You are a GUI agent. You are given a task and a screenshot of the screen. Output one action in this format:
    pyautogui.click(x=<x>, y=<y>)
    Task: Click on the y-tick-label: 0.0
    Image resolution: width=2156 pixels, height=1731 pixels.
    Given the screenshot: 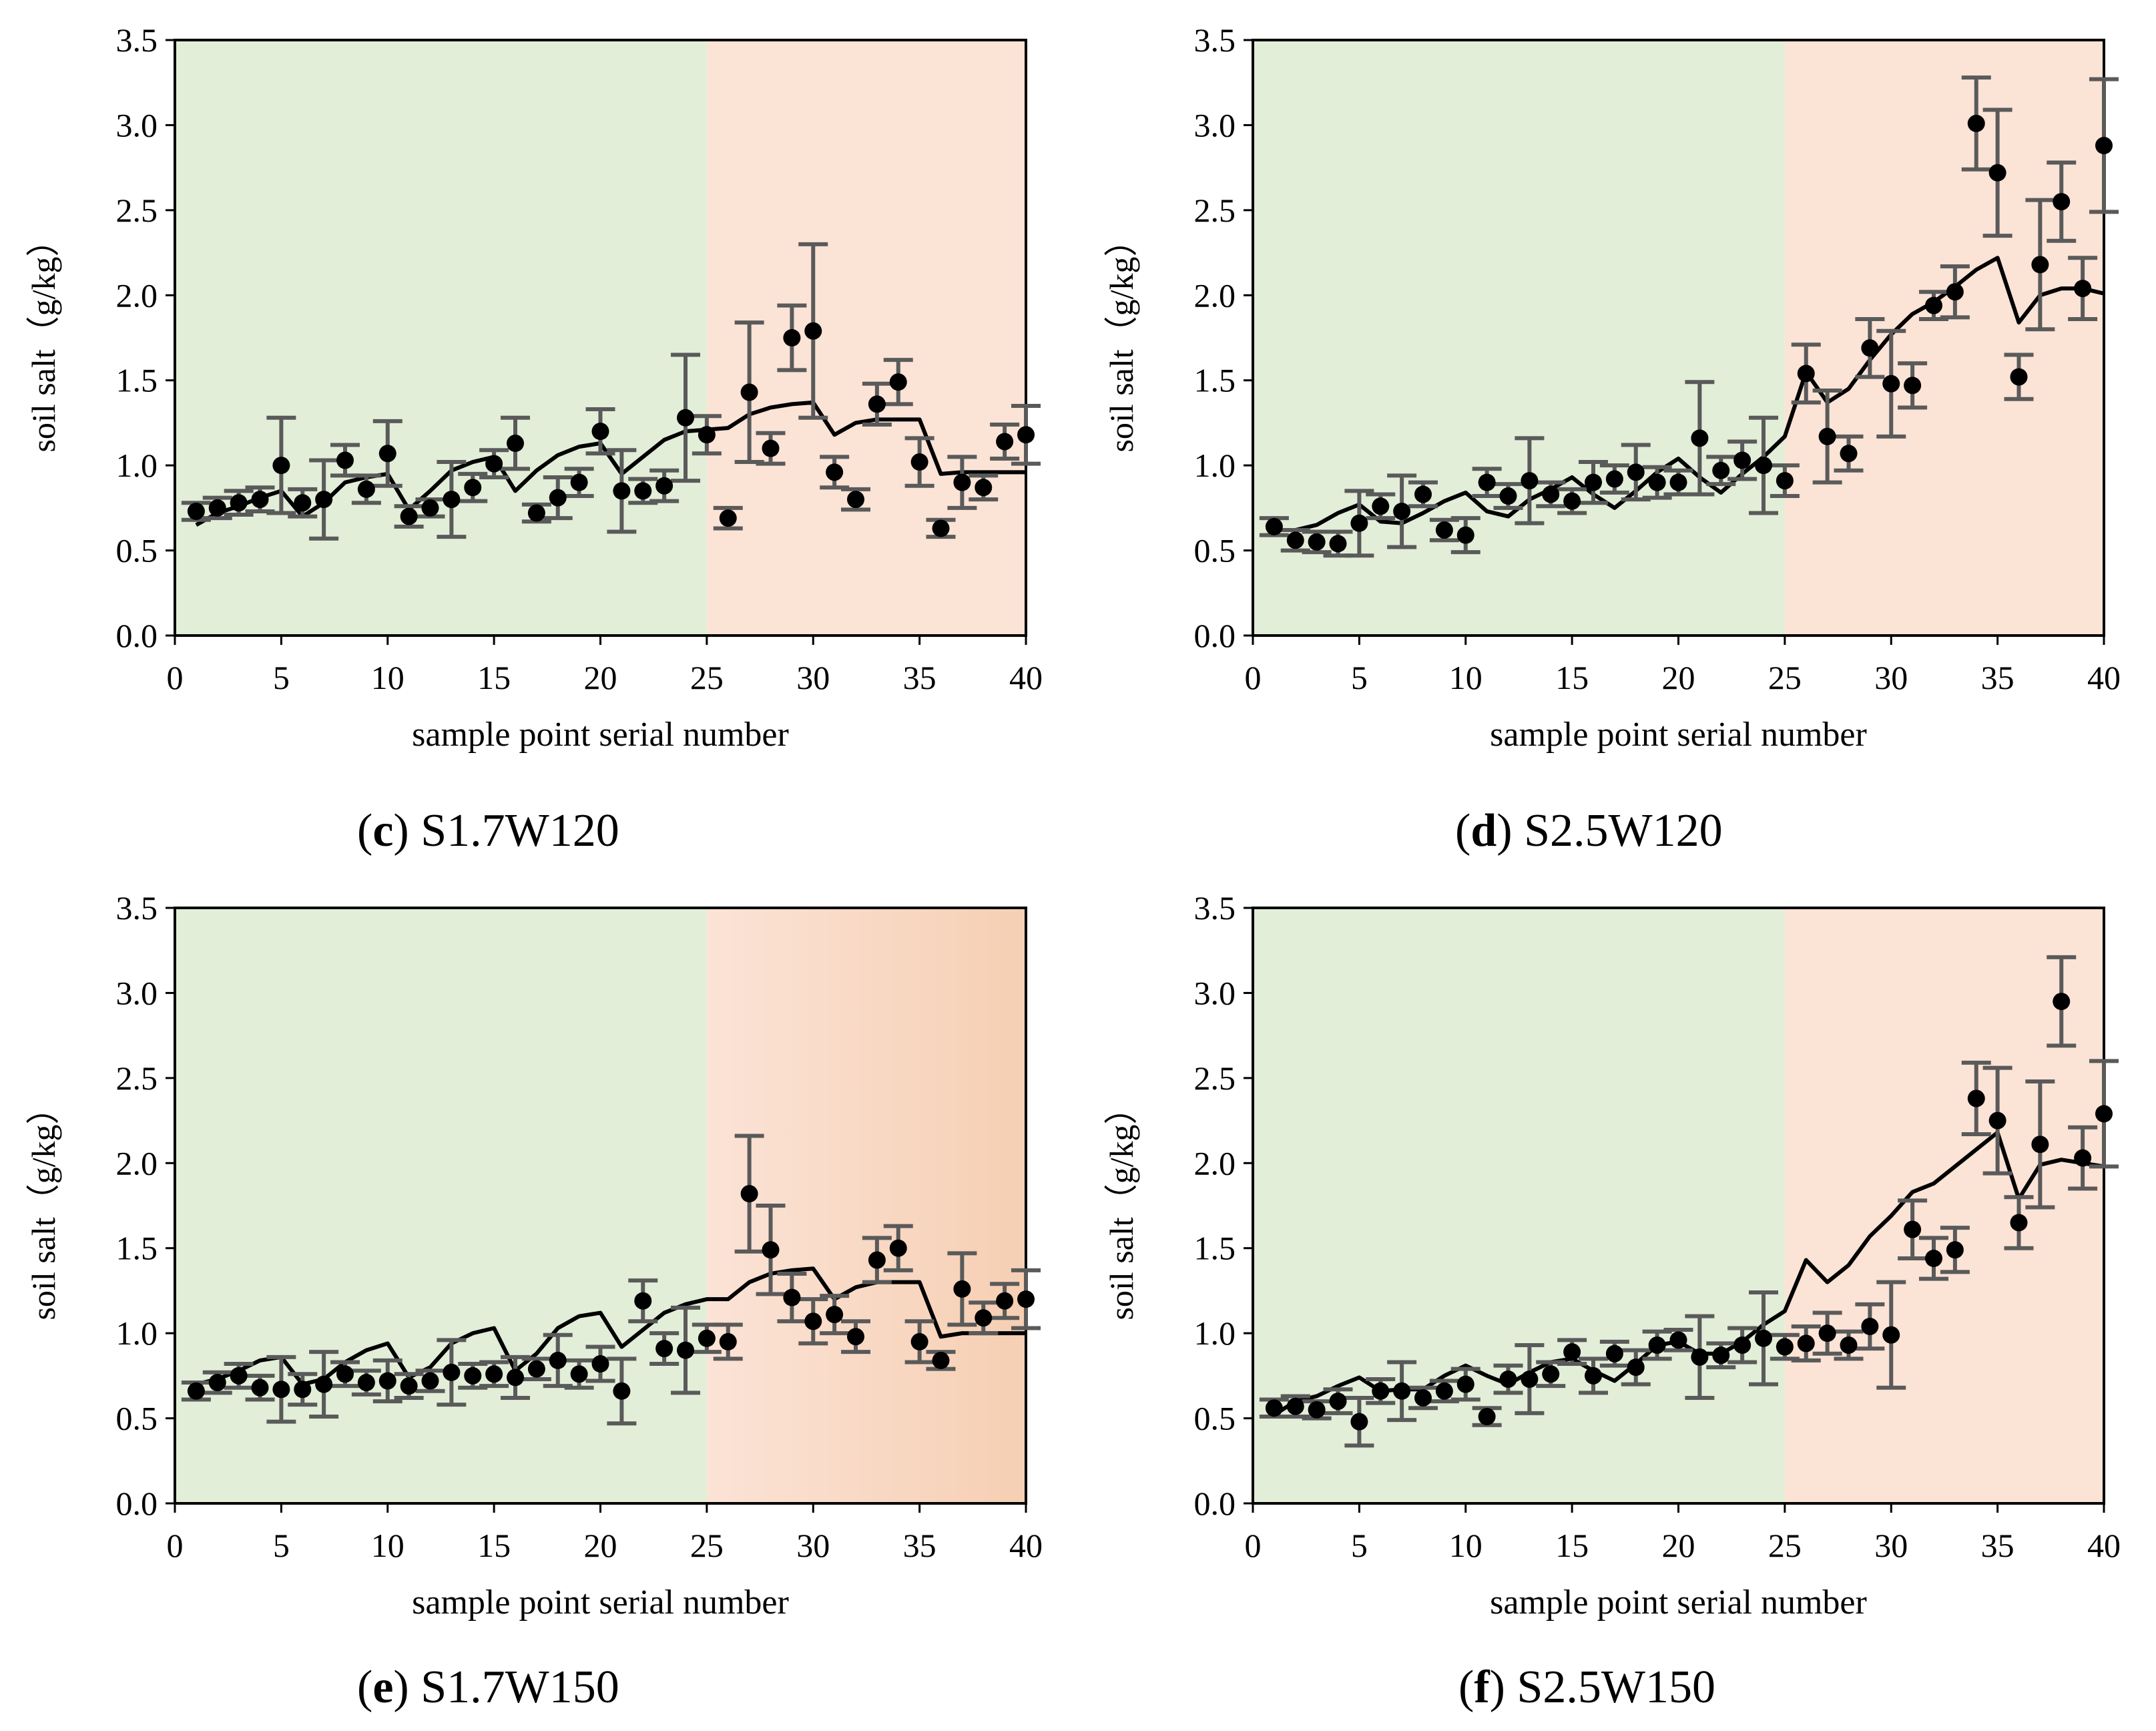 What is the action you would take?
    pyautogui.click(x=137, y=1503)
    